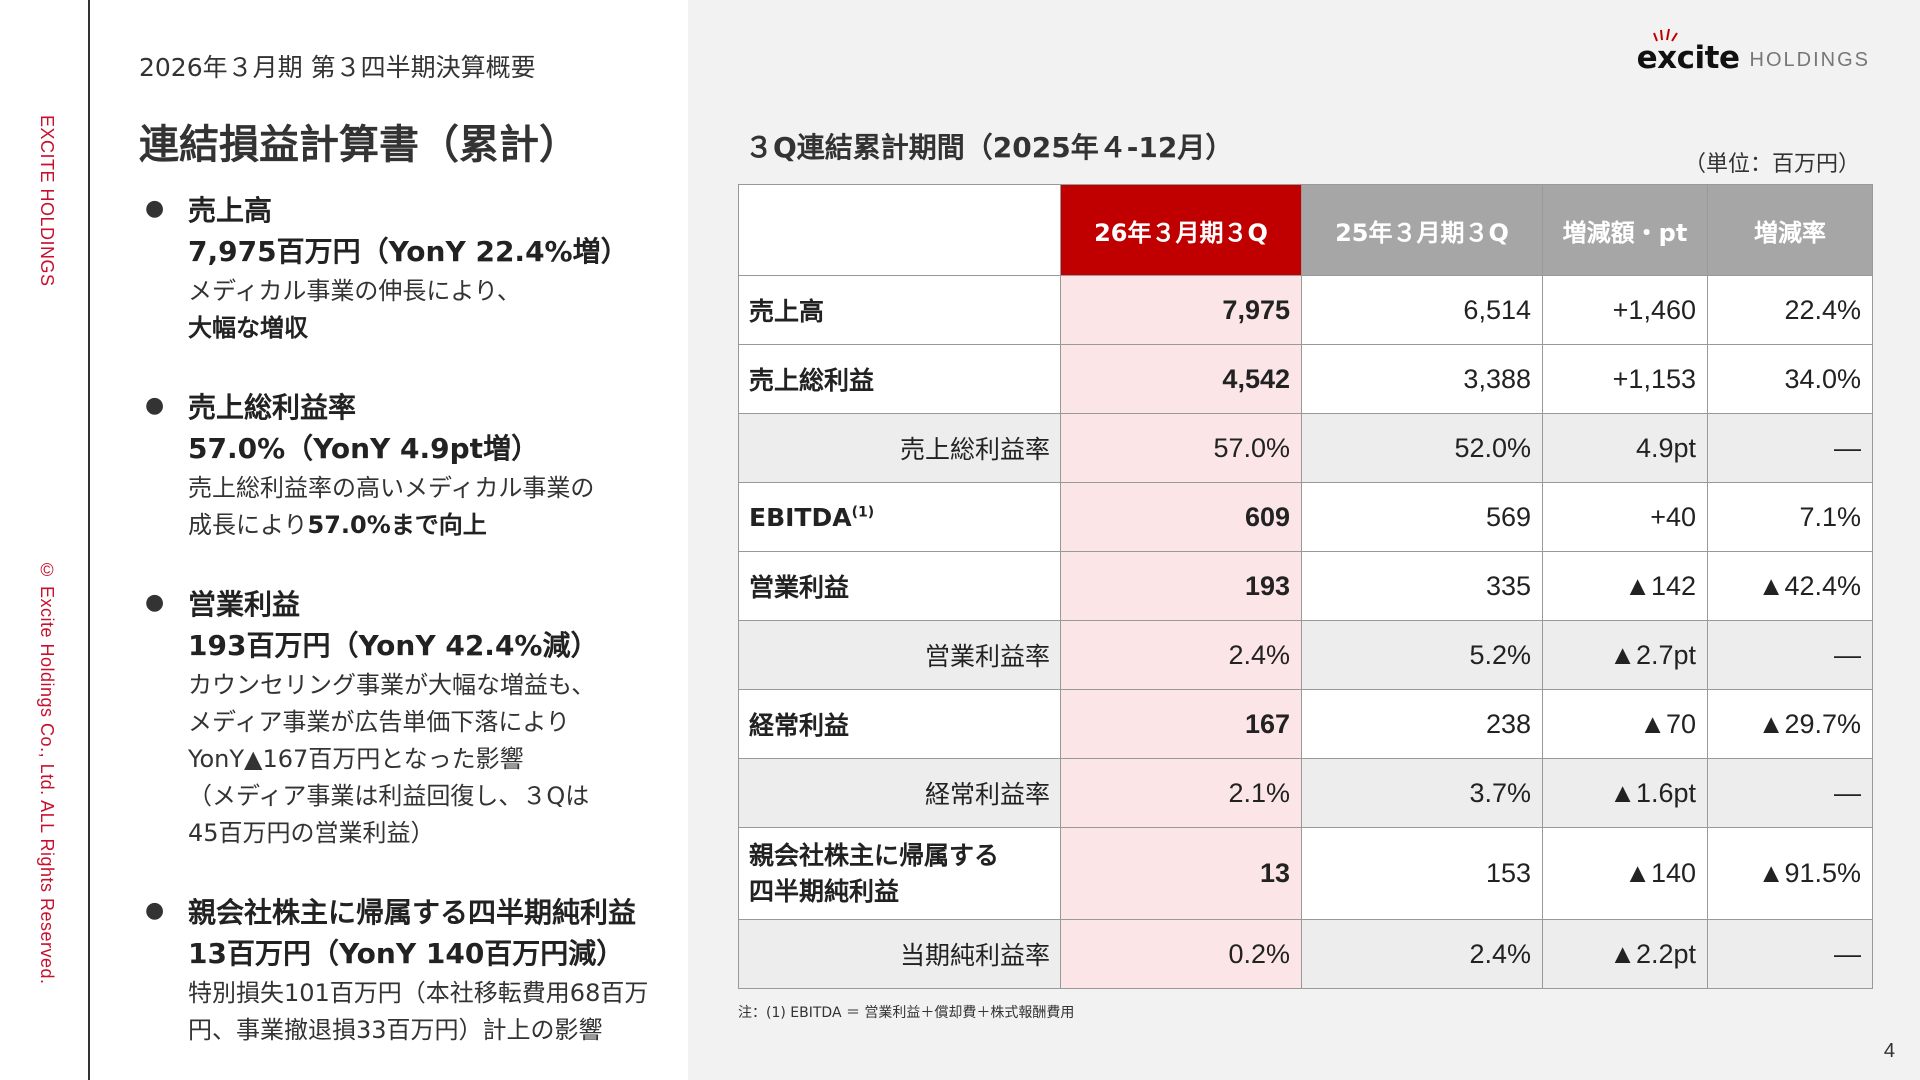 Image resolution: width=1920 pixels, height=1080 pixels. I want to click on table-header-row: 26年３月期３Q 25年３月期３Q 増減額・pt 増減率, so click(1305, 230).